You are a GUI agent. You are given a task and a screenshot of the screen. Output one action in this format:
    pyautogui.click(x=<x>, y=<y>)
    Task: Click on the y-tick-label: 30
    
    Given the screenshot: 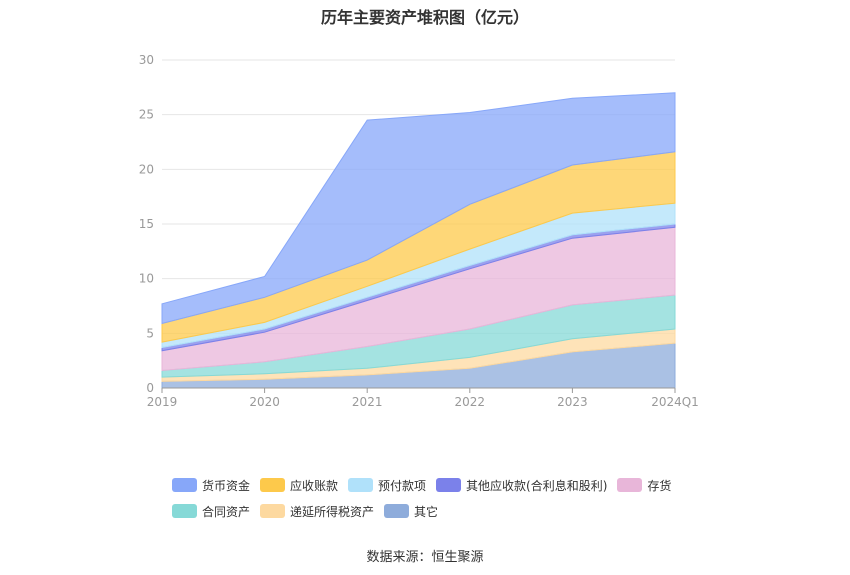 What is the action you would take?
    pyautogui.click(x=146, y=60)
    